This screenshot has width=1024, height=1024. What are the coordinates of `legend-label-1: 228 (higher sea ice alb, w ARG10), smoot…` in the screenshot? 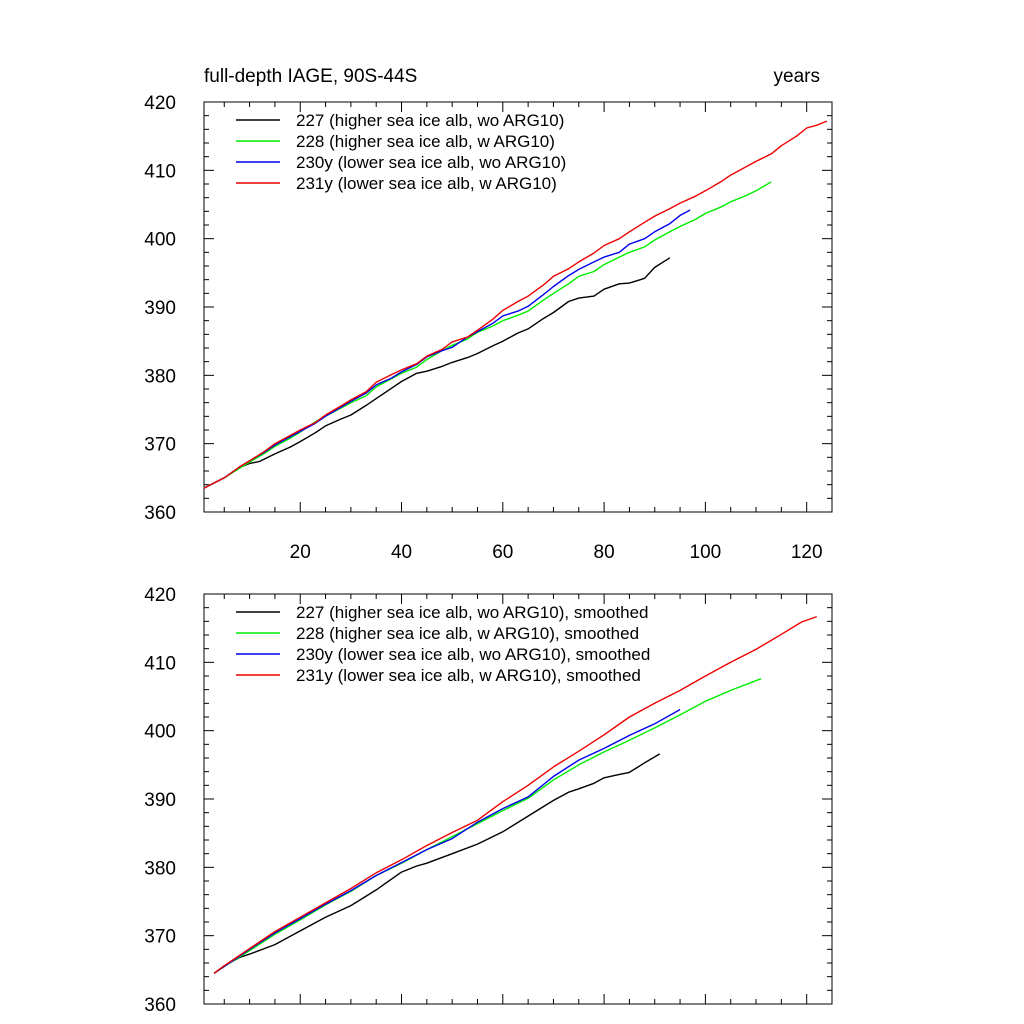 It's located at (467, 633).